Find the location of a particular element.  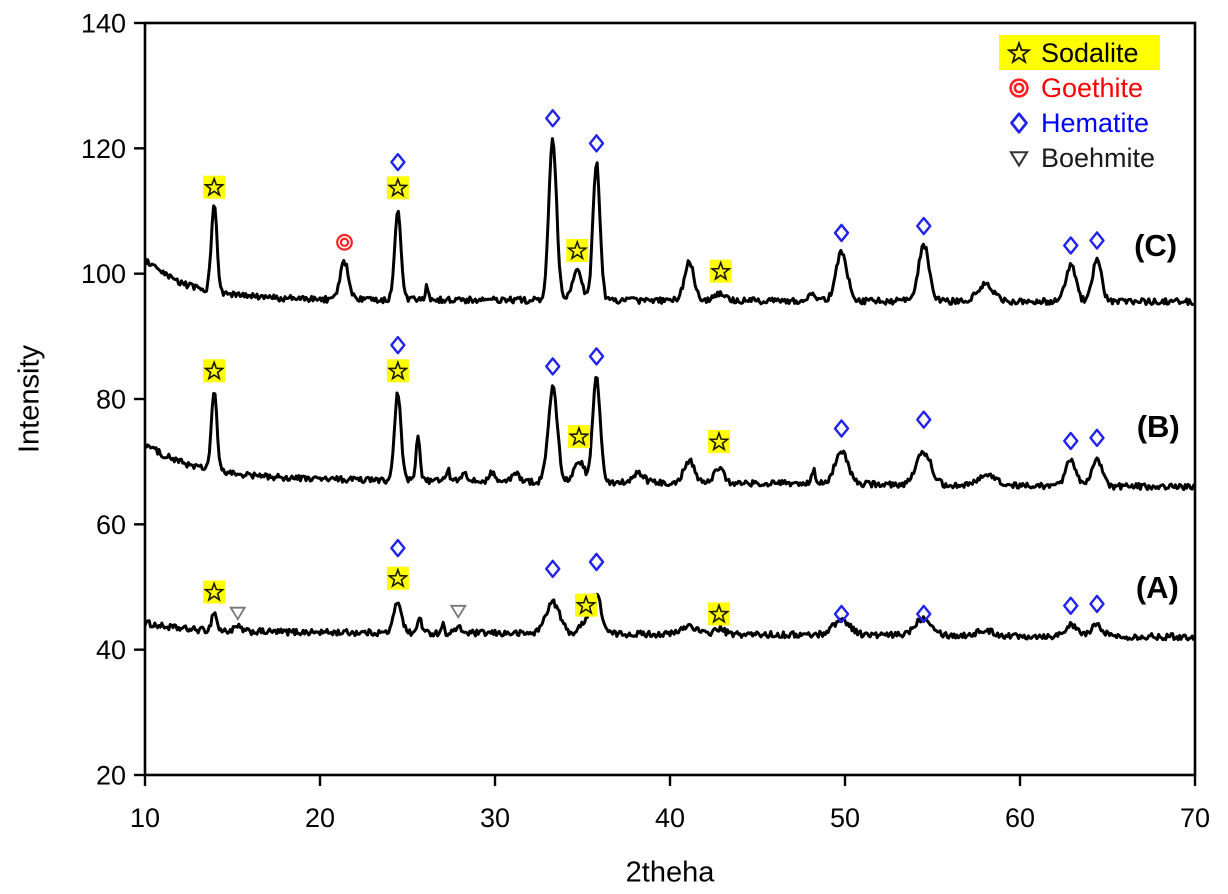

y-tick-label: 80 is located at coordinates (111, 400).